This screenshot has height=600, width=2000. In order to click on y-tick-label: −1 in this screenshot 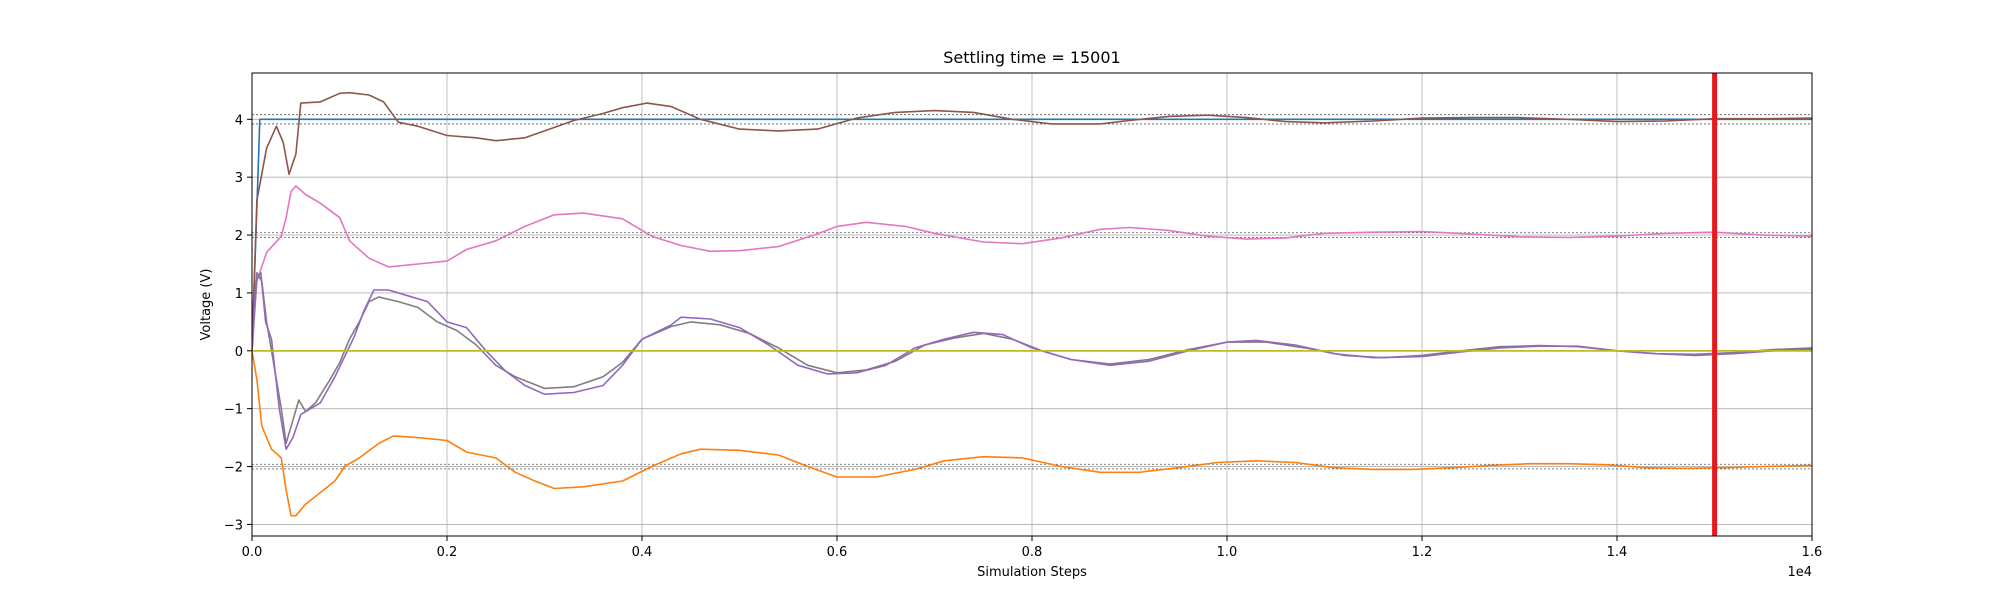, I will do `click(233, 410)`.